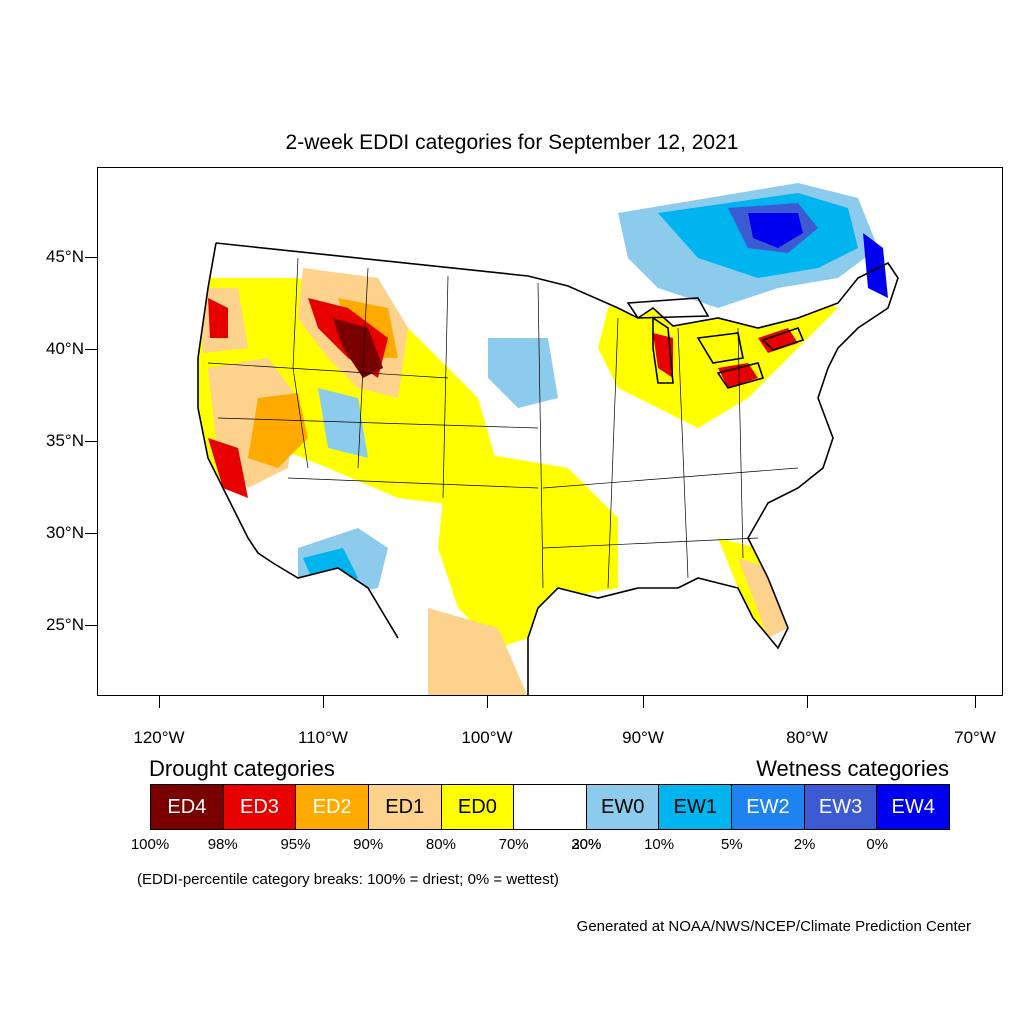 This screenshot has width=1024, height=1024. What do you see at coordinates (242, 768) in the screenshot?
I see `drought-heading: Drought categories` at bounding box center [242, 768].